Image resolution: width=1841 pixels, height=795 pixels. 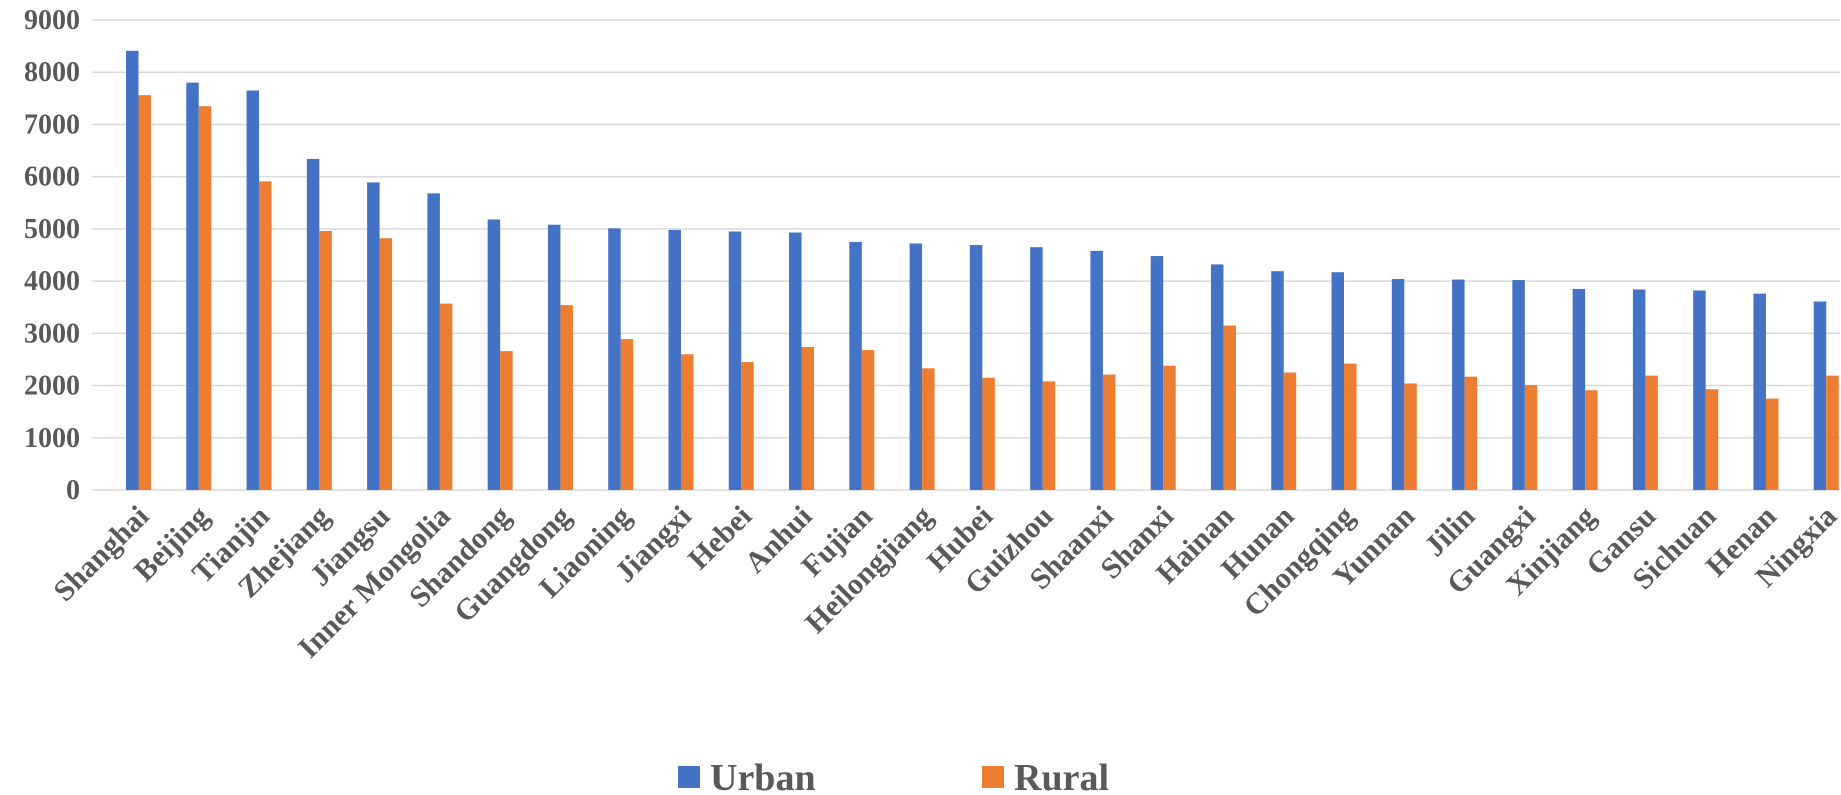 I want to click on bar-urban-liaoning, so click(x=614, y=359).